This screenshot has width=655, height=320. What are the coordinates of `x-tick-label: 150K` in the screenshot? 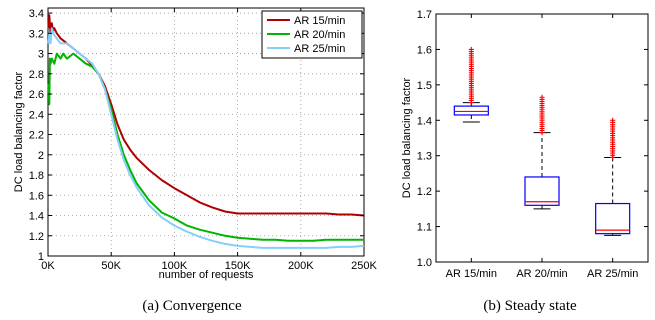 It's located at (238, 266).